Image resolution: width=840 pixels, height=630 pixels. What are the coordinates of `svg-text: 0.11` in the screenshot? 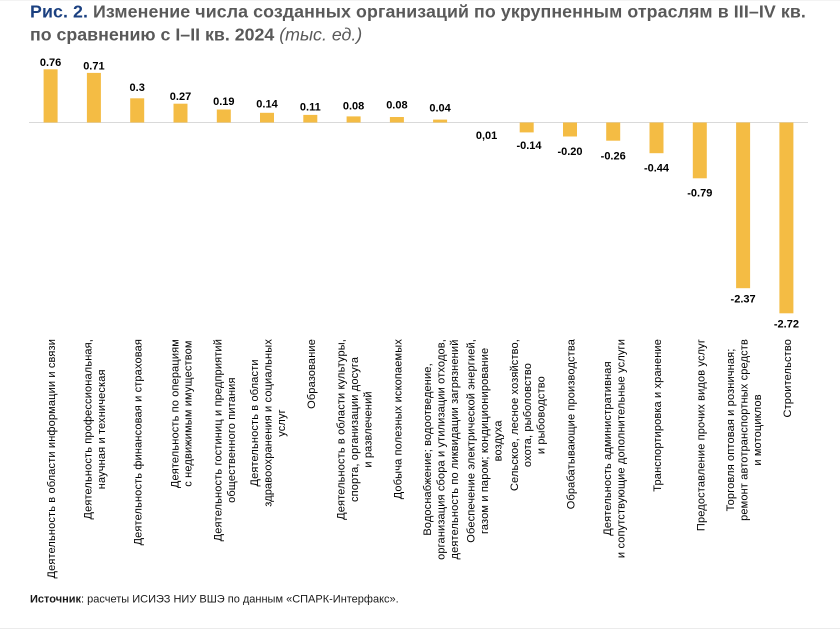 It's located at (310, 107).